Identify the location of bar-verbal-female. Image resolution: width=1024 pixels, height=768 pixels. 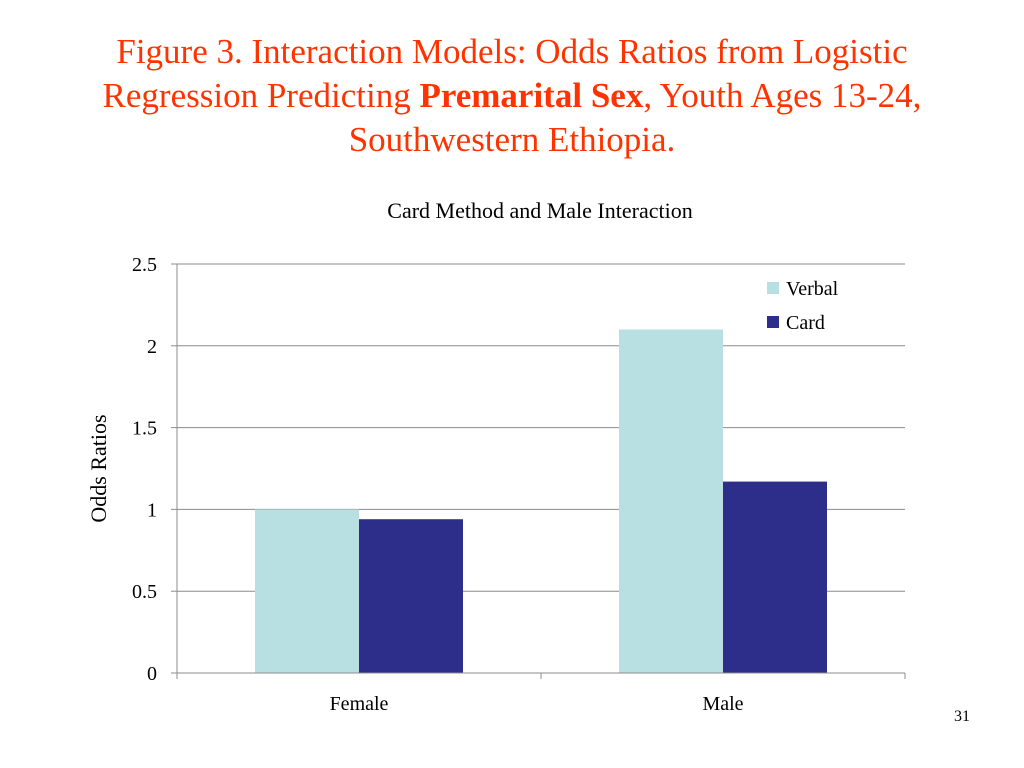
(307, 591).